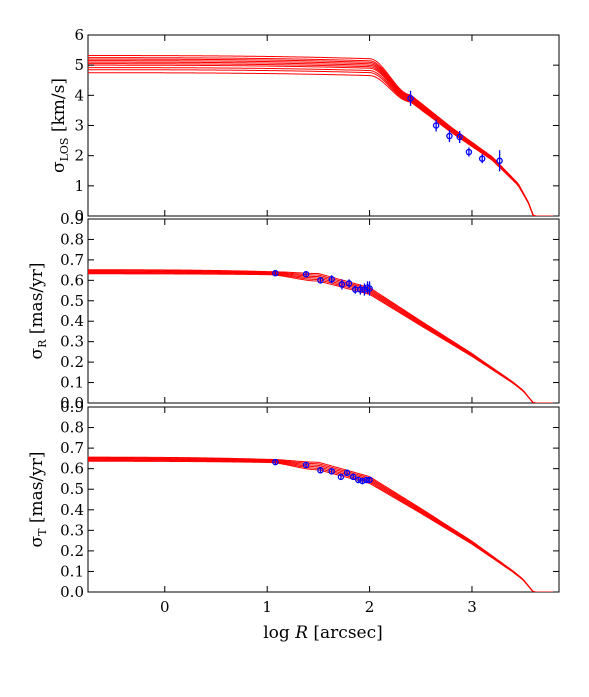  I want to click on y-axis-label: σR [mas/yr], so click(38, 310).